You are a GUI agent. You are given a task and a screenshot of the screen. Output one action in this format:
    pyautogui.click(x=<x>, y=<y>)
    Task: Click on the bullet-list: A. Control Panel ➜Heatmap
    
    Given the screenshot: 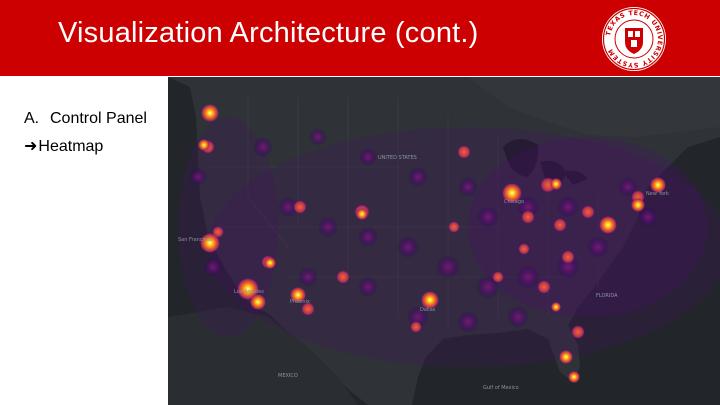 What is the action you would take?
    pyautogui.click(x=85, y=136)
    